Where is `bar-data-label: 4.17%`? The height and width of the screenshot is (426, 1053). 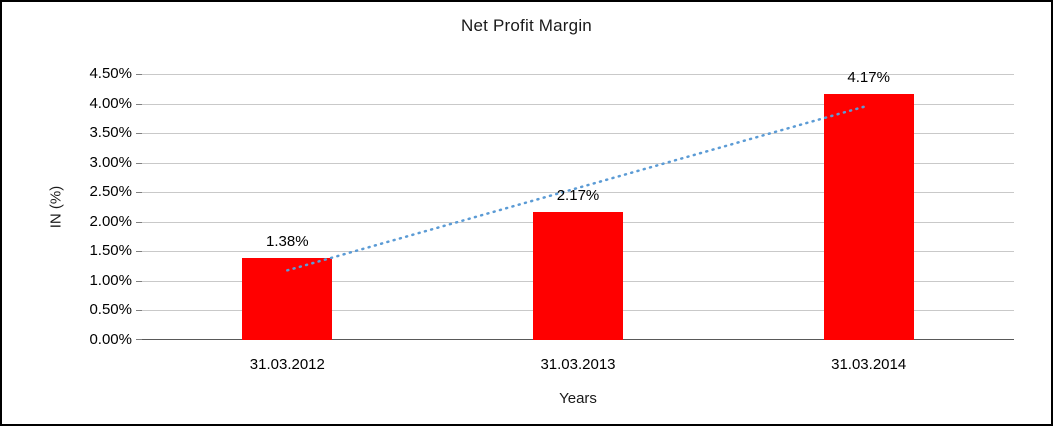
bar-data-label: 4.17% is located at coordinates (868, 77).